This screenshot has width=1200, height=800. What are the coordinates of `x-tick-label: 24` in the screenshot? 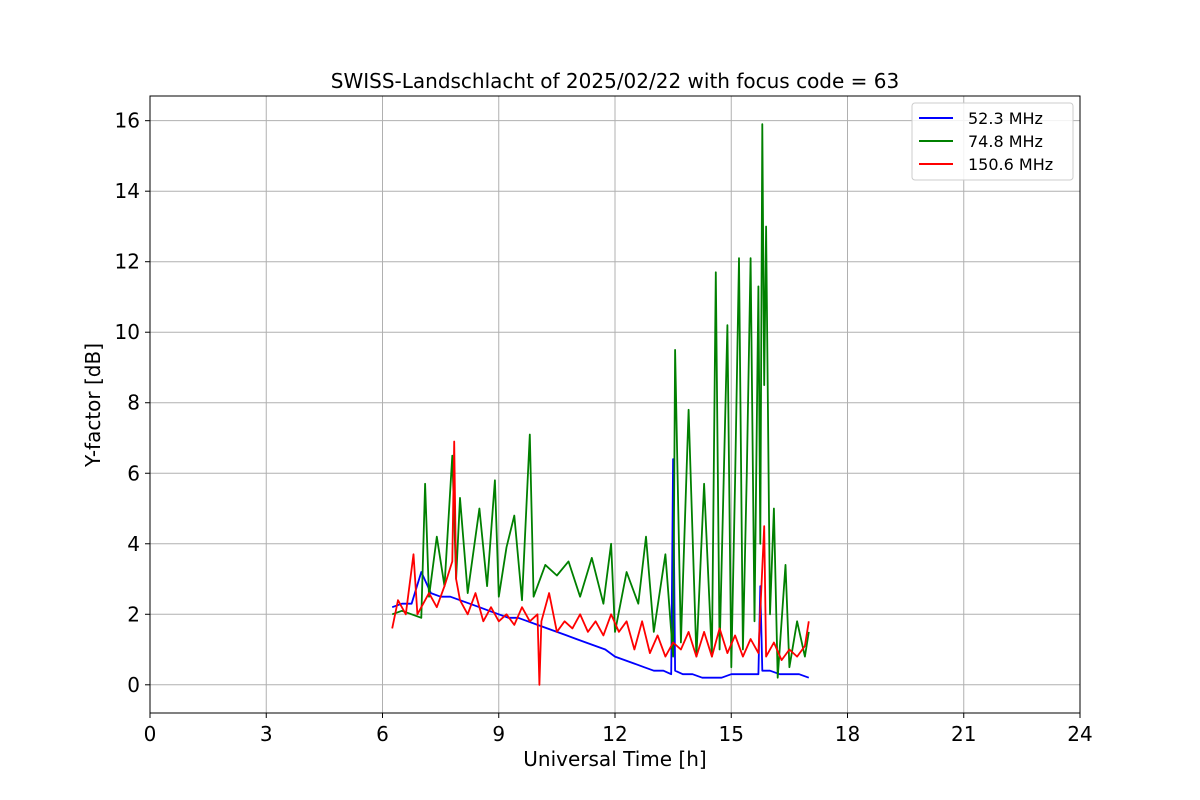 It's located at (1079, 734).